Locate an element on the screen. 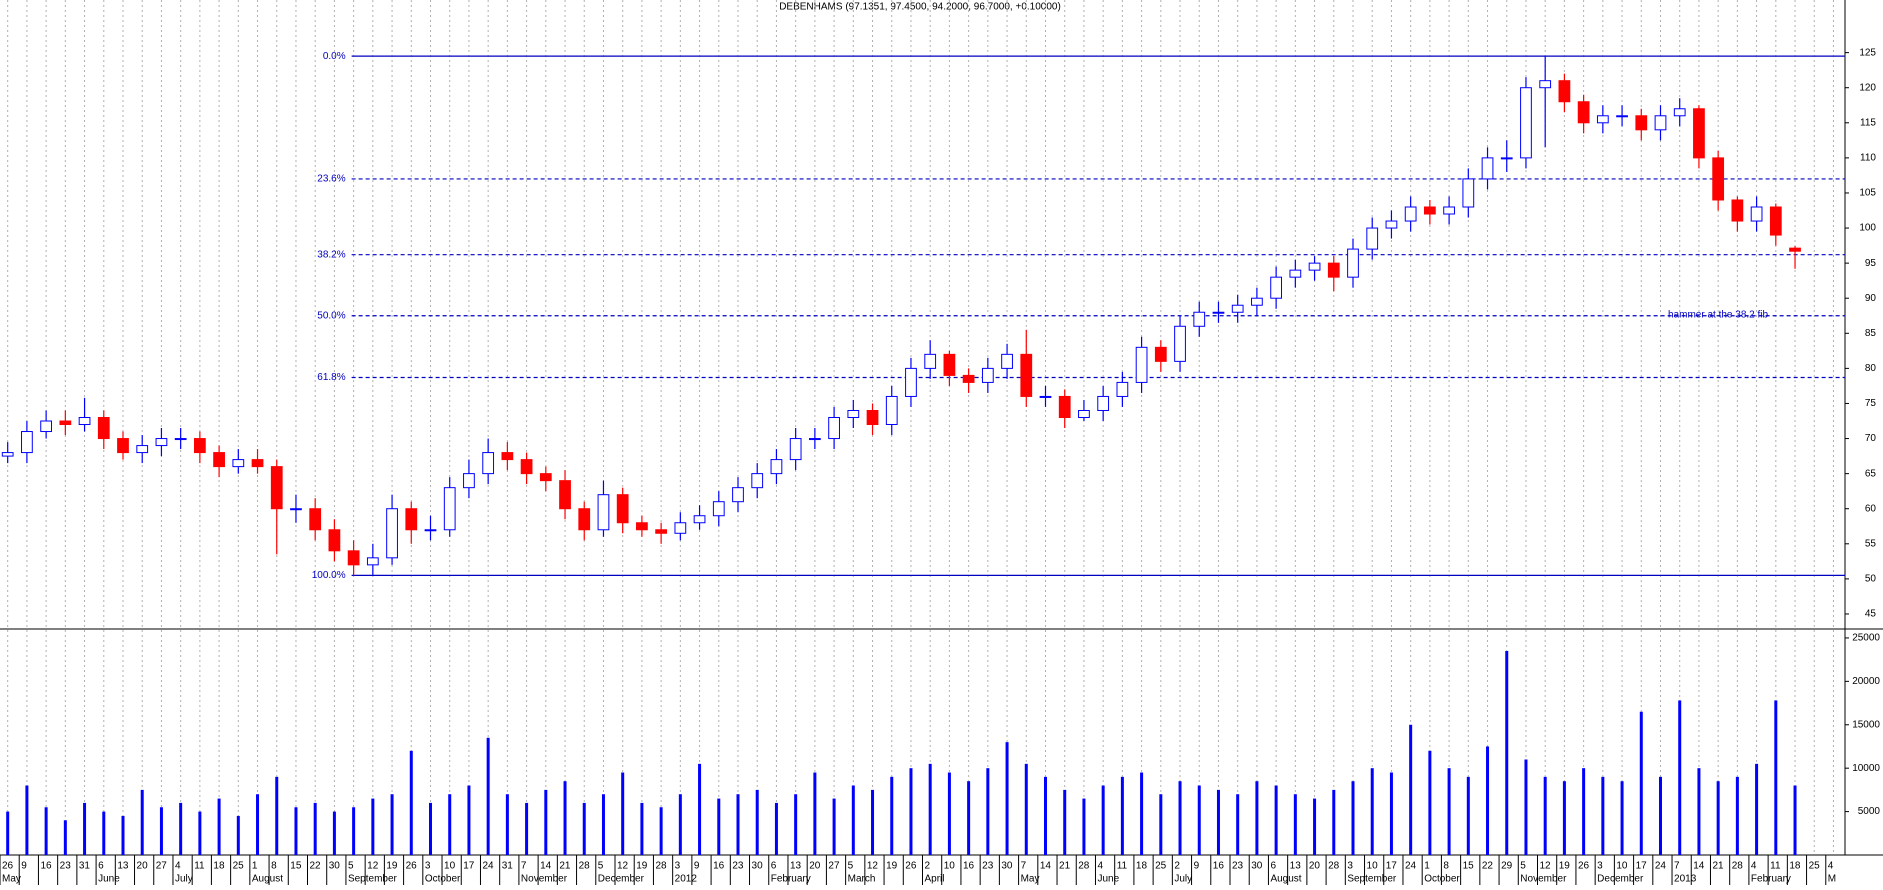  x-tick-label: 27 is located at coordinates (834, 866).